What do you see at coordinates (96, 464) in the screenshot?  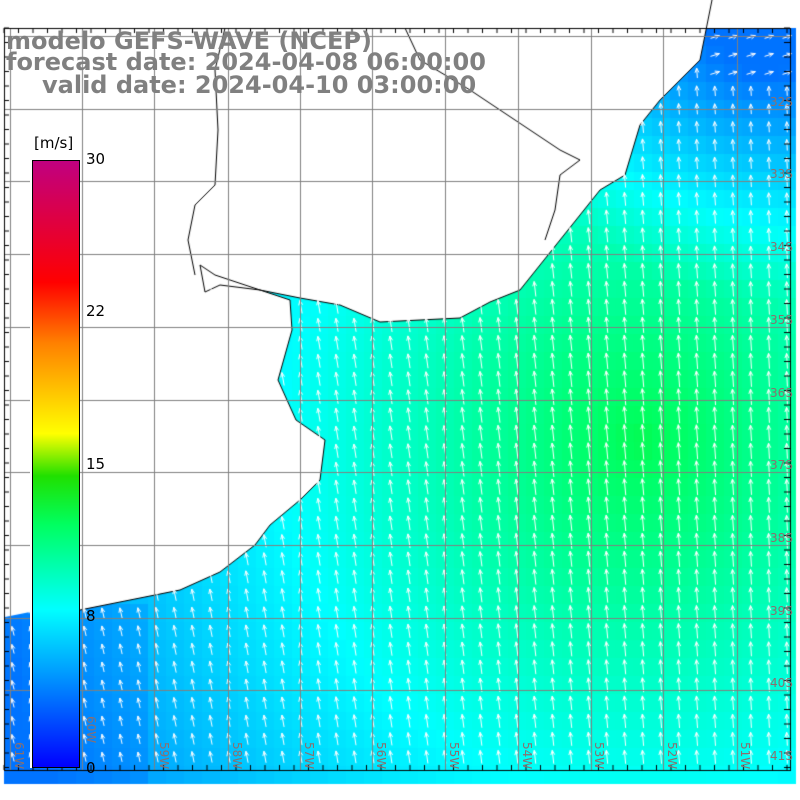 I see `colorbar-tick-15: 15` at bounding box center [96, 464].